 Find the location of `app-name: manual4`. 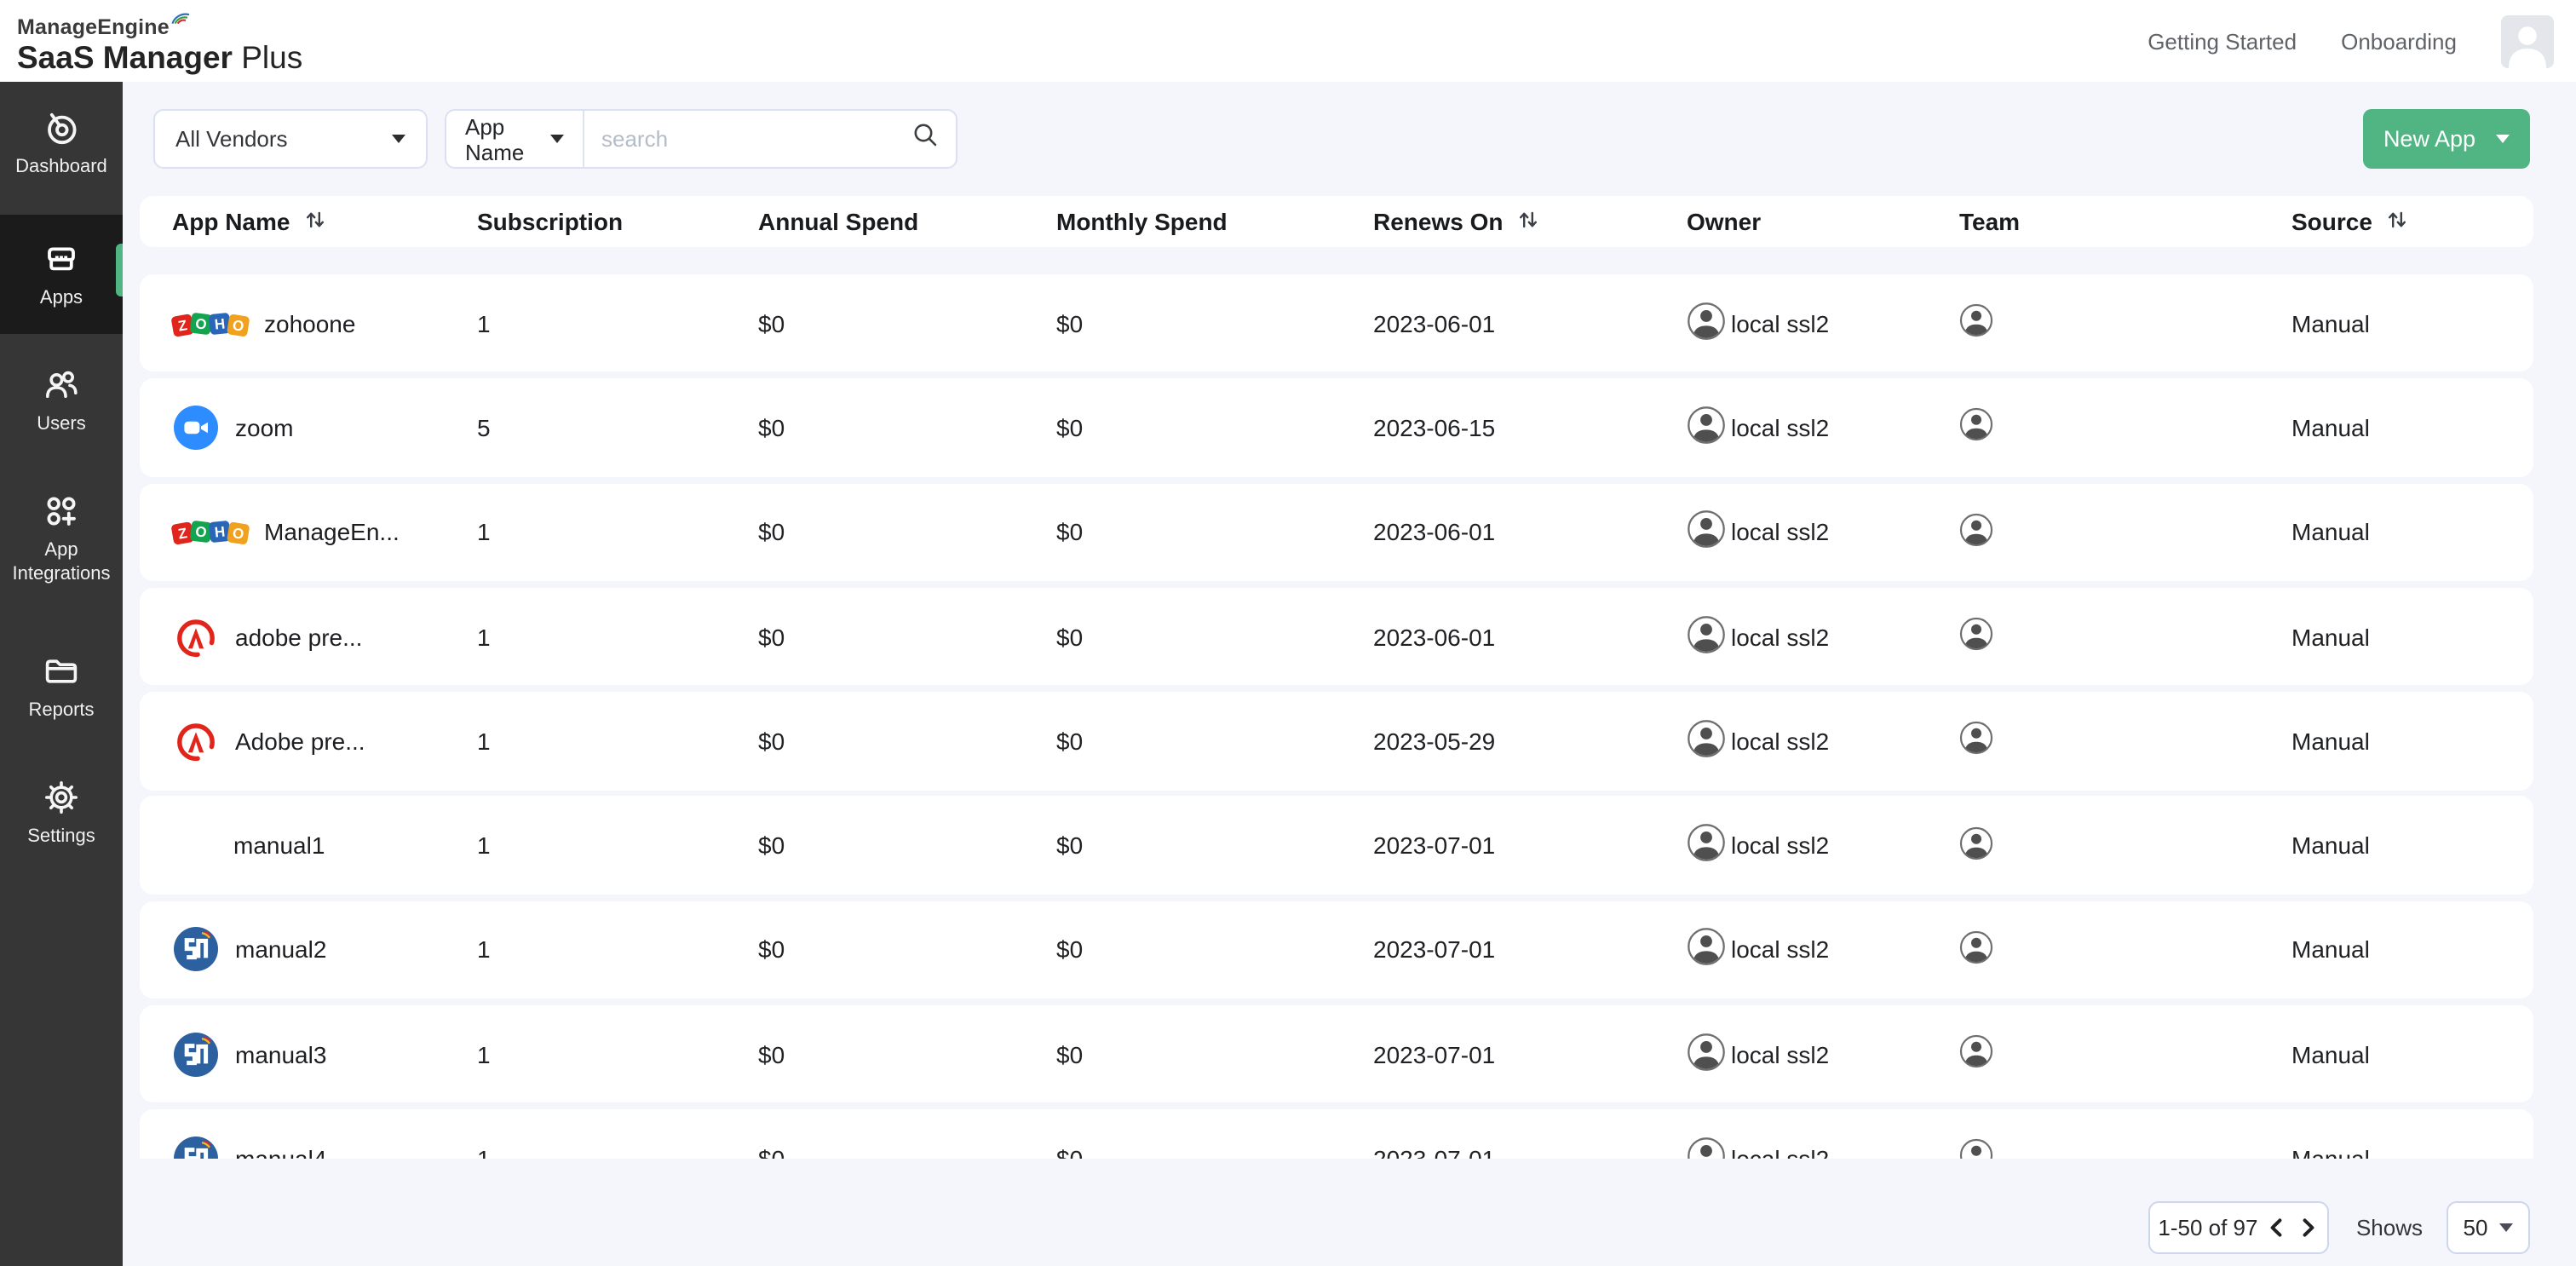

app-name: manual4 is located at coordinates (281, 1151).